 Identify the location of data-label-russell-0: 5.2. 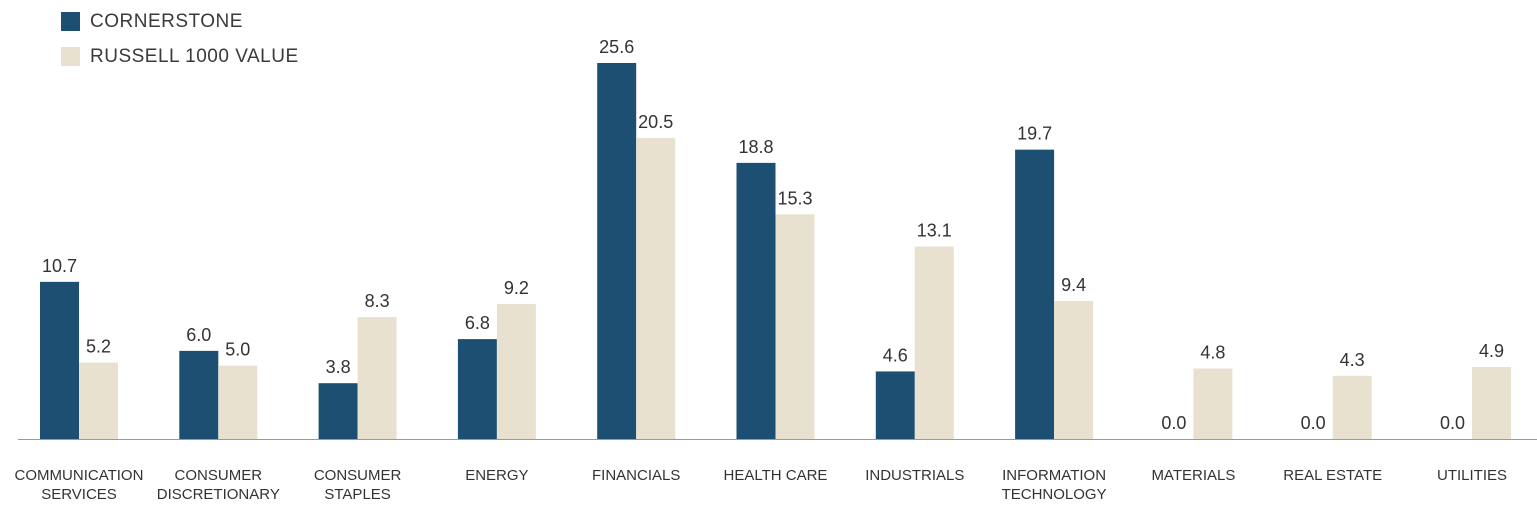
(98, 347).